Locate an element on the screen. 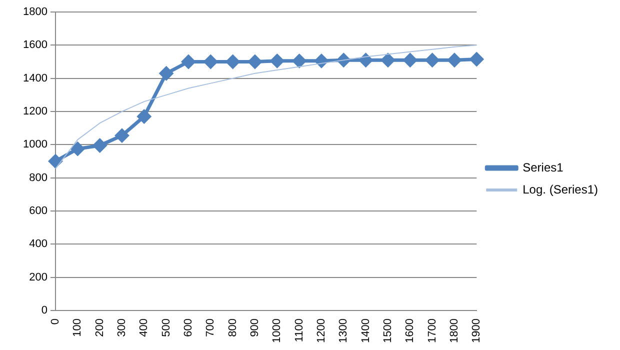 Image resolution: width=620 pixels, height=350 pixels. y-tick-label: 600 is located at coordinates (38, 211).